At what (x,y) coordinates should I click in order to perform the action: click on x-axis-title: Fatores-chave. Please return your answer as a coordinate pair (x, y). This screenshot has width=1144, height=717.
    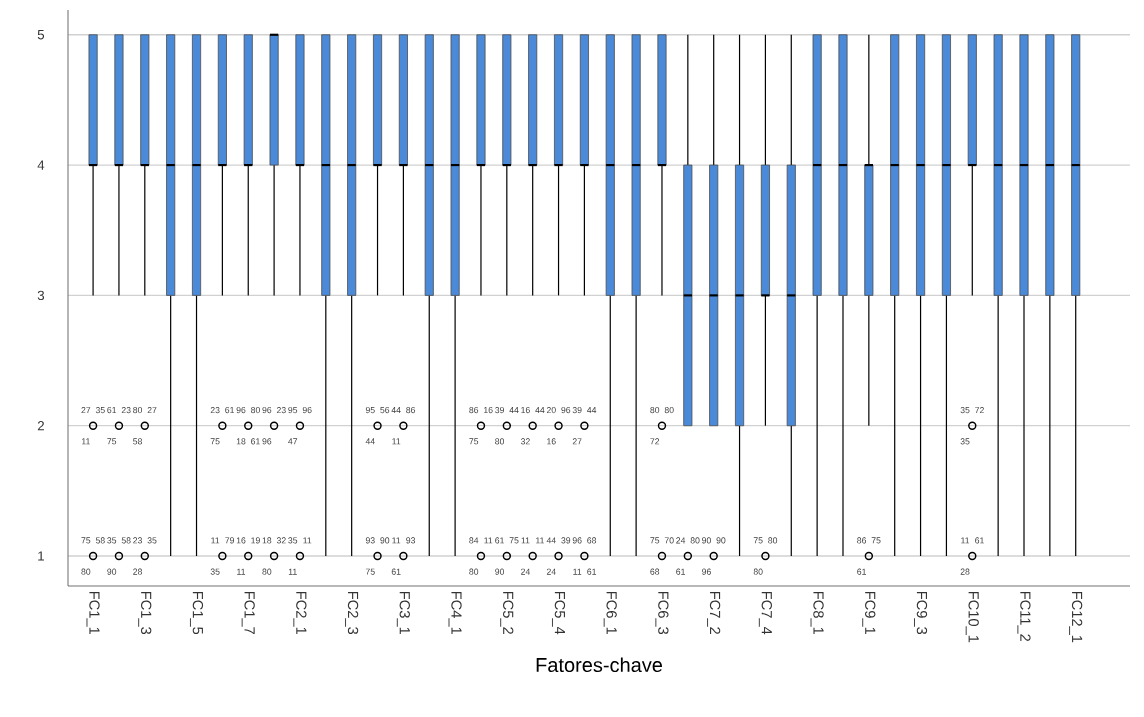
    Looking at the image, I should click on (599, 665).